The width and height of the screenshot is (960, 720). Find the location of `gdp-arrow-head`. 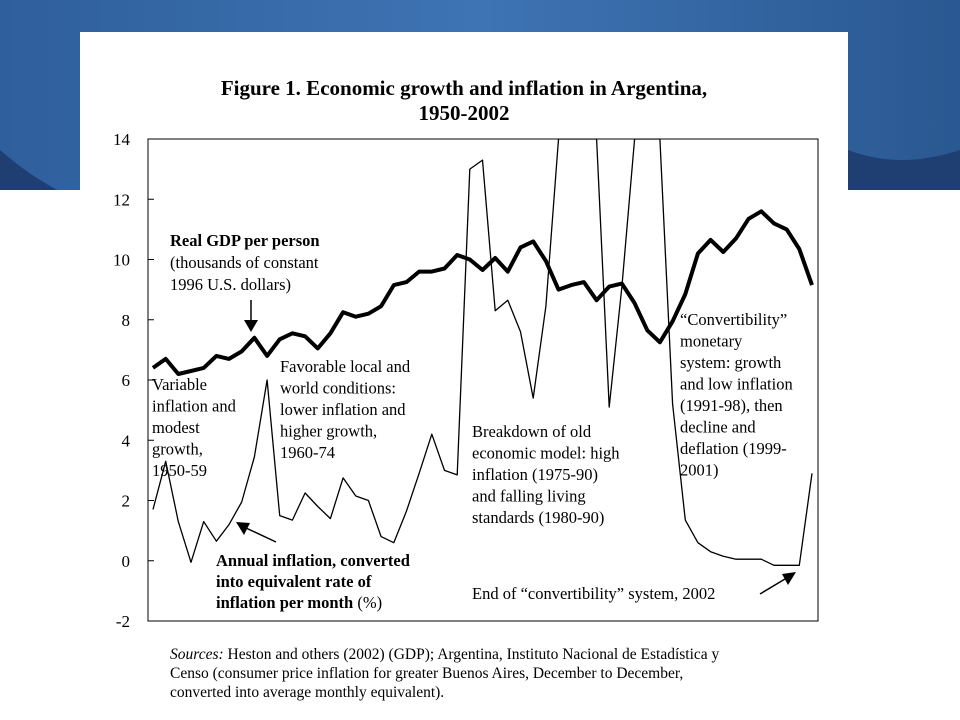

gdp-arrow-head is located at coordinates (251, 326).